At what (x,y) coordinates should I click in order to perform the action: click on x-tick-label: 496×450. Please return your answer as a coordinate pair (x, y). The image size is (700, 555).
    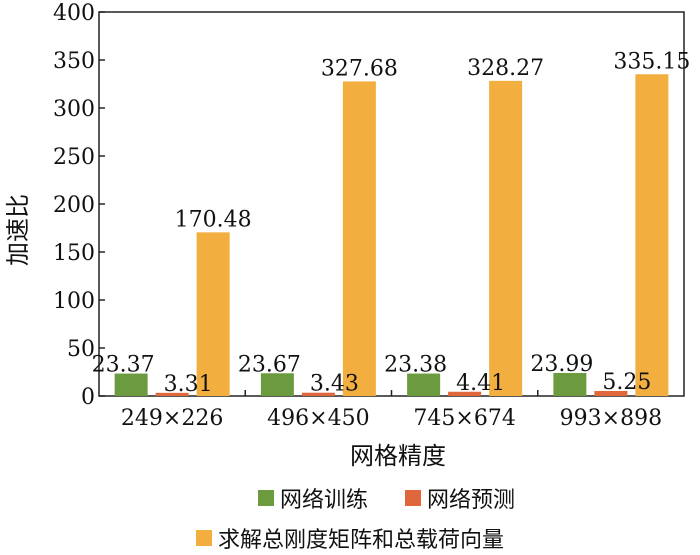
    Looking at the image, I should click on (318, 418).